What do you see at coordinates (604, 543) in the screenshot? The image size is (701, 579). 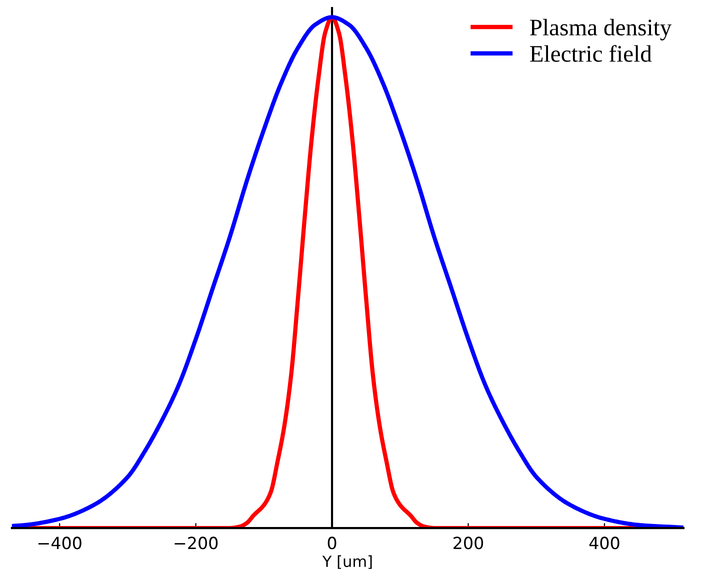 I see `x-tick-label: 400` at bounding box center [604, 543].